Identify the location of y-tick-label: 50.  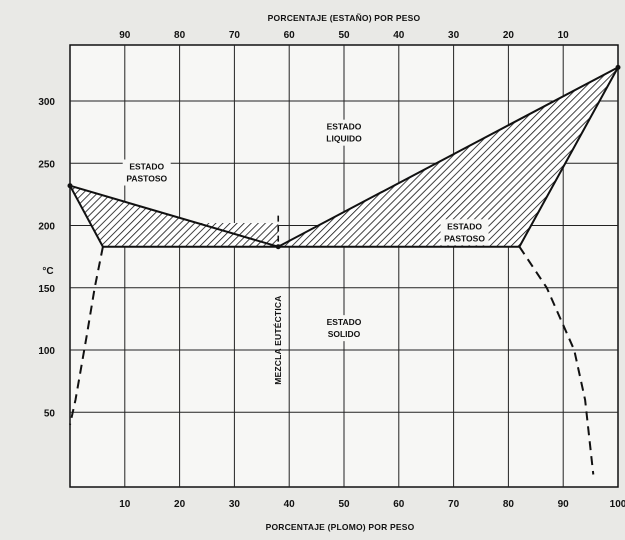
(50, 413).